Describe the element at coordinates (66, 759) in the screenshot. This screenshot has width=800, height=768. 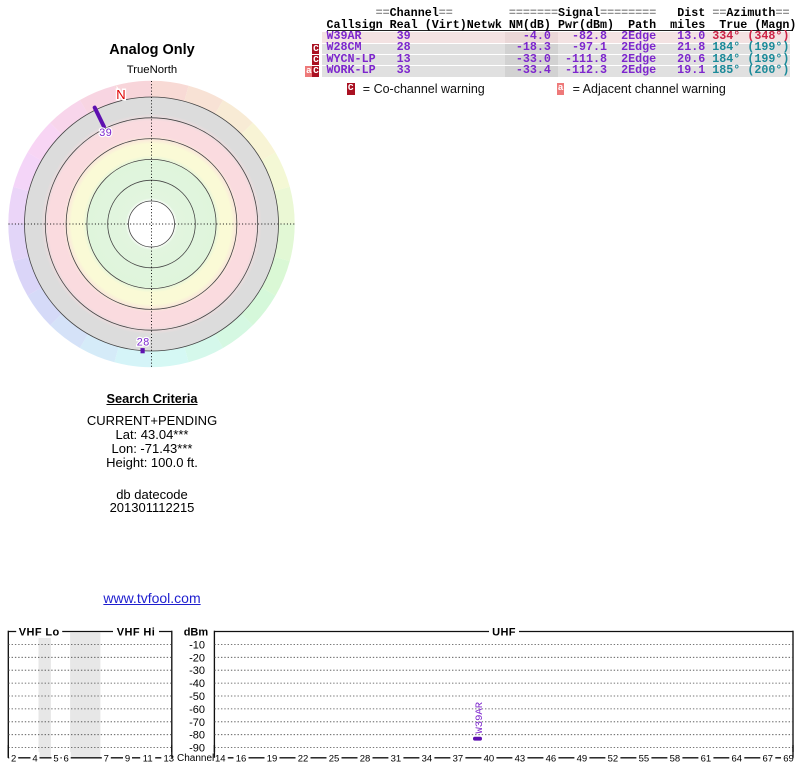
I see `svg-text: 6` at that location.